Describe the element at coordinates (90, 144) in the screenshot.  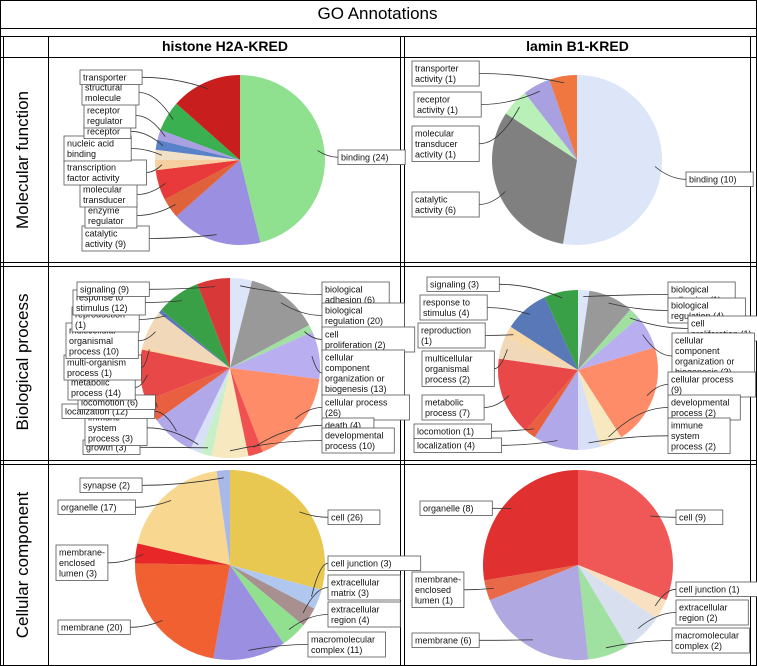
I see `mf-h2a-label-nucleic-acid-binding: nucleic acid` at that location.